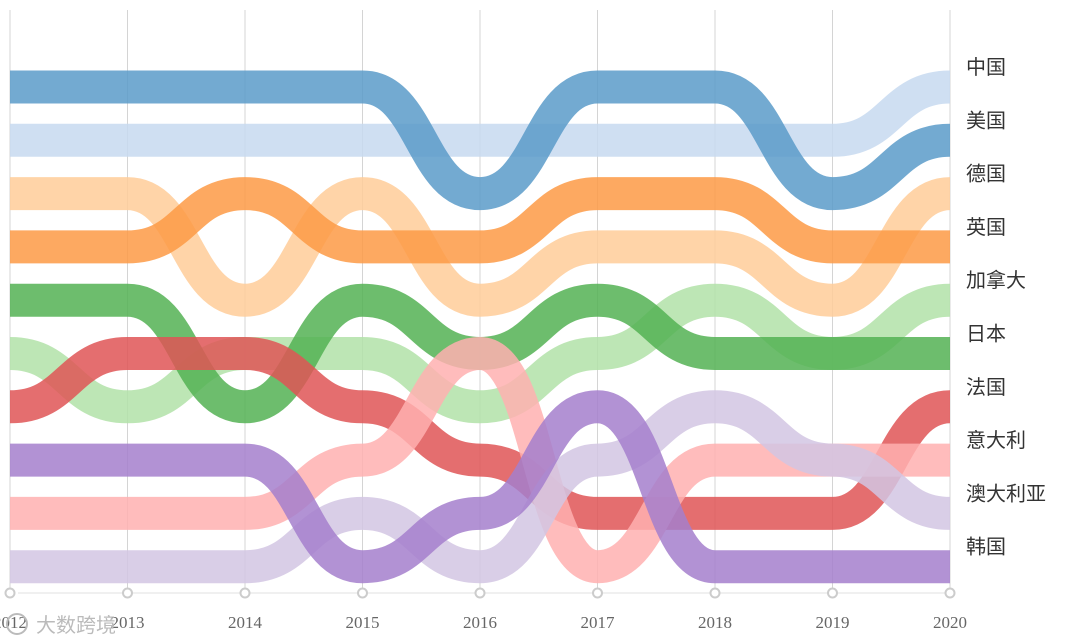  I want to click on series-label: 美国, so click(986, 120).